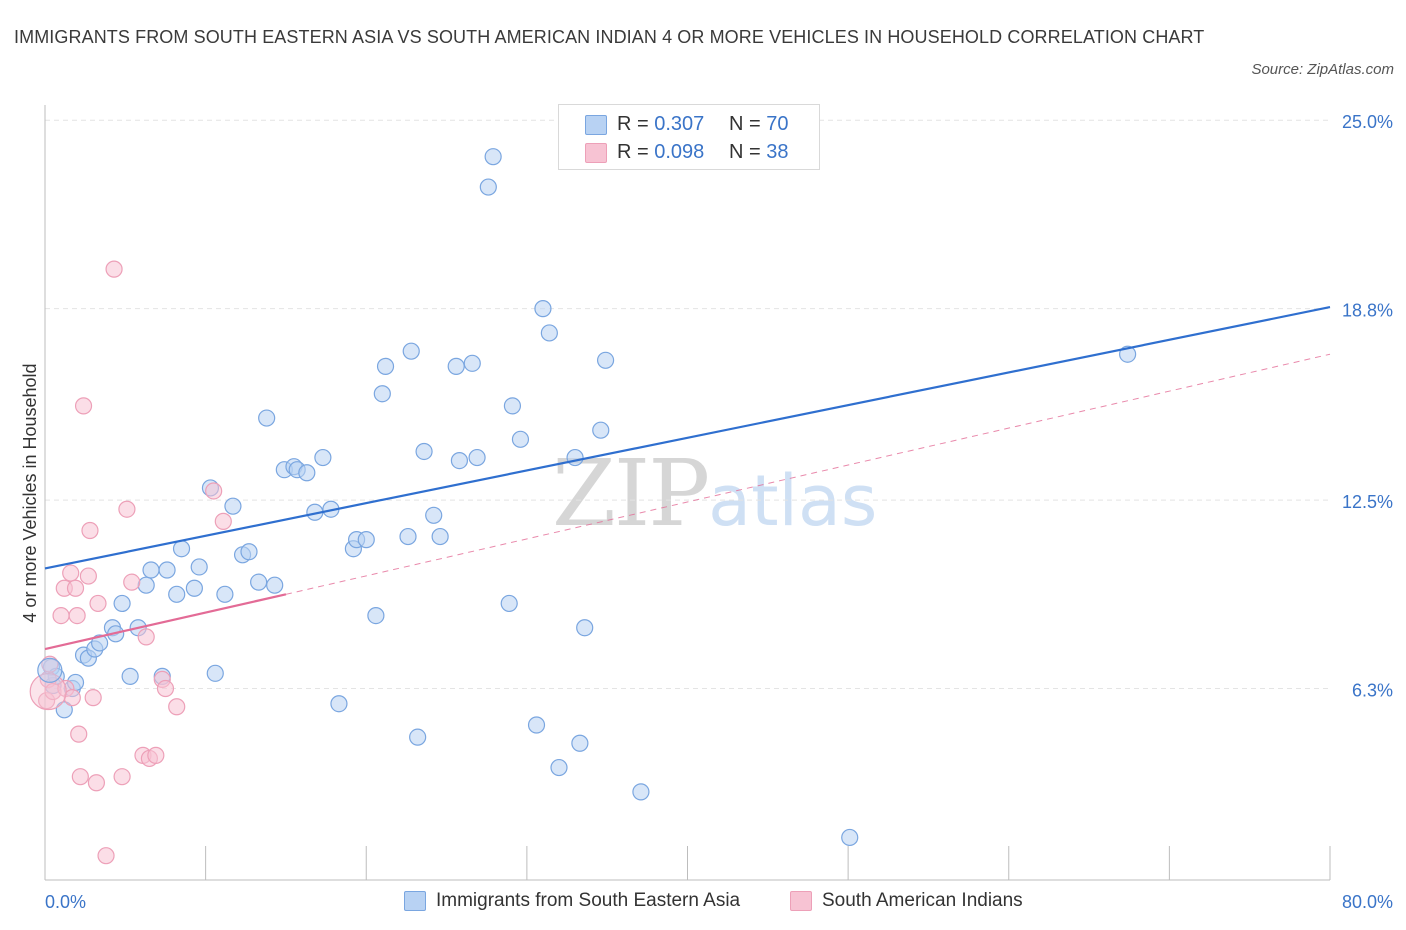  What do you see at coordinates (165, 622) in the screenshot?
I see `trendline-sa-indian` at bounding box center [165, 622].